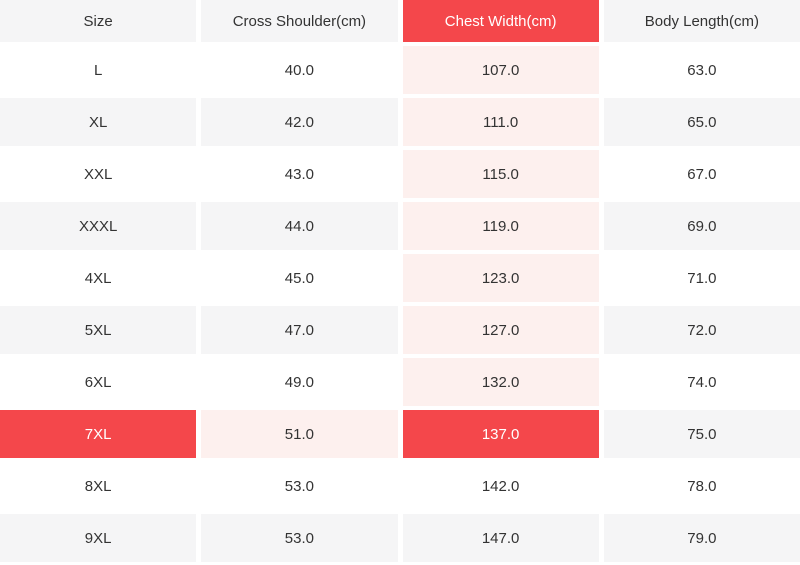 Image resolution: width=800 pixels, height=565 pixels. What do you see at coordinates (500, 278) in the screenshot?
I see `chest-width-cell: 123.0` at bounding box center [500, 278].